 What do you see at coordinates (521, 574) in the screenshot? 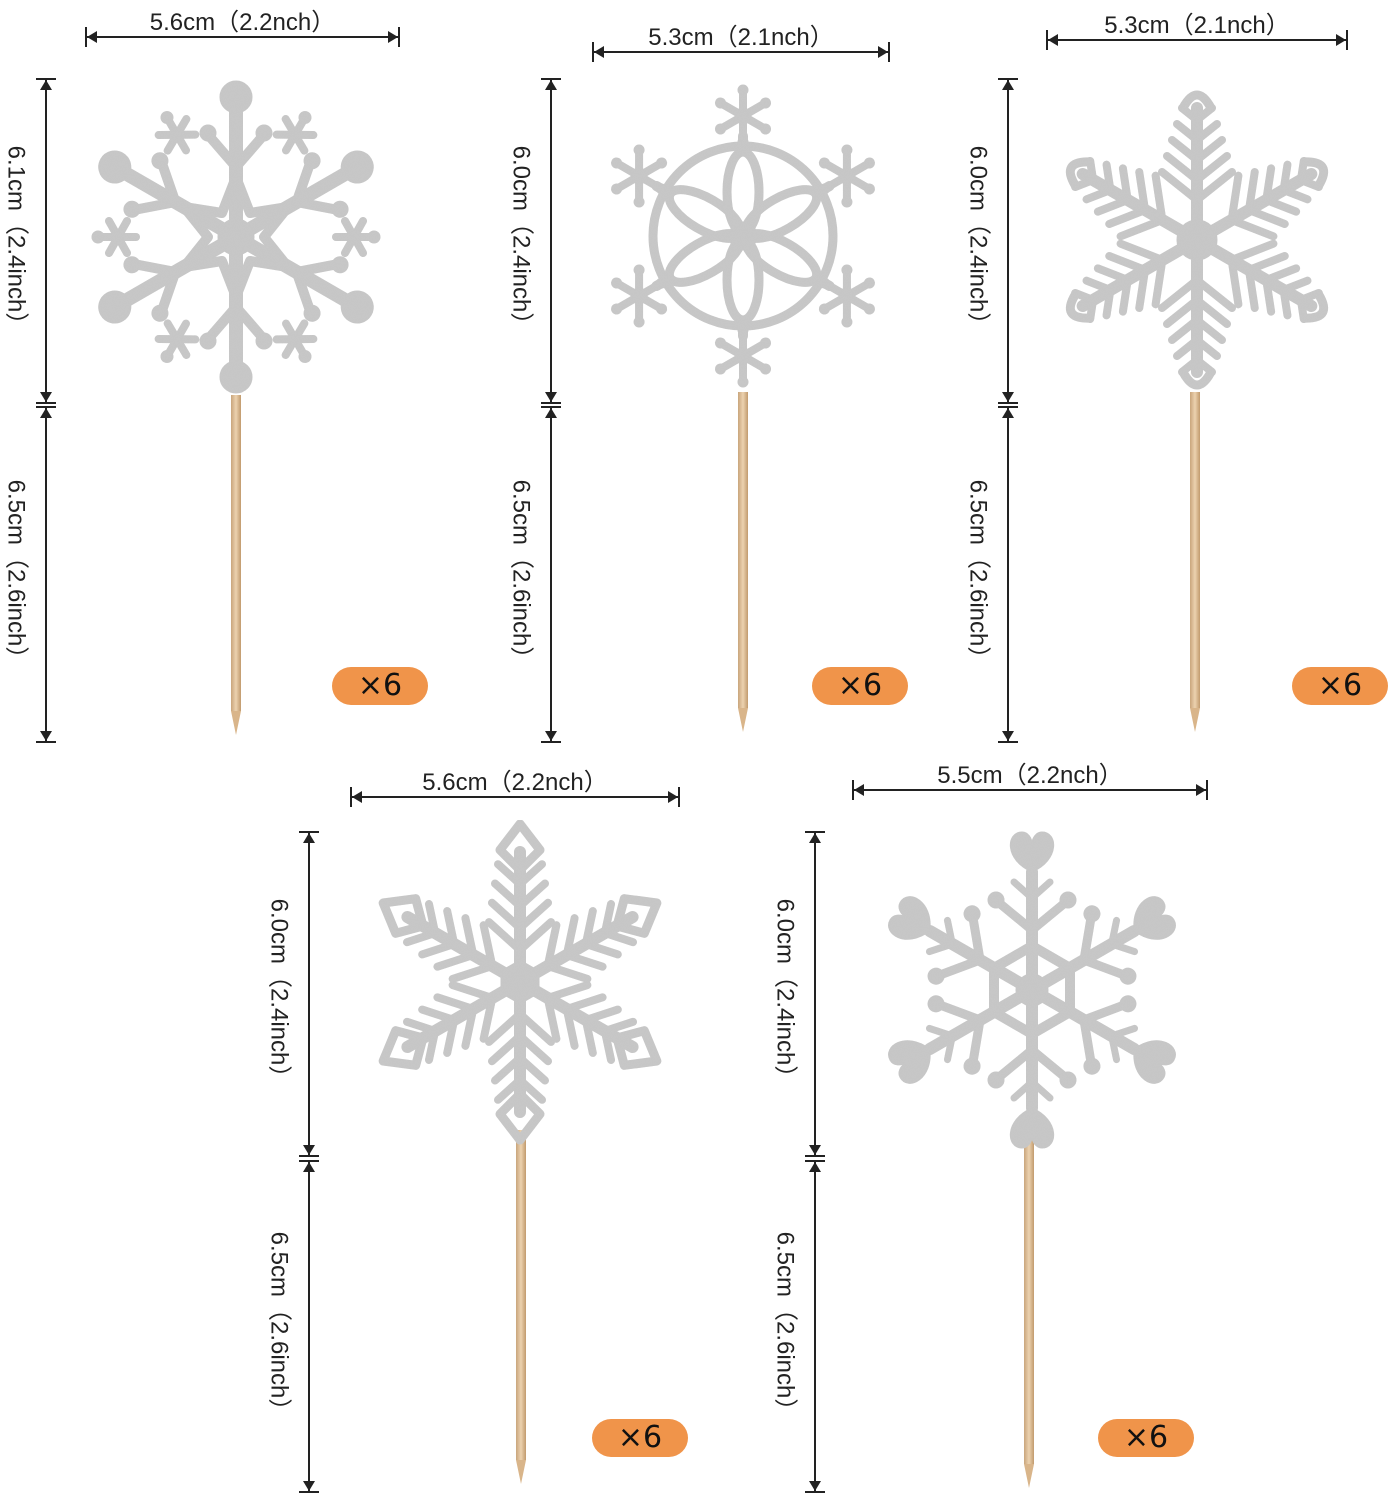
I see `stick-height-label-2: 6.5cm（2.6inch）` at bounding box center [521, 574].